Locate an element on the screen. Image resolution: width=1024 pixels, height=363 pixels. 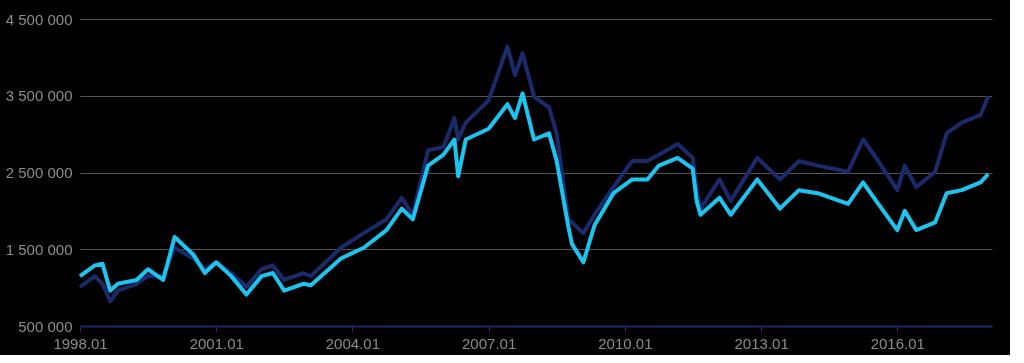
x-tick-label: 2010.01 is located at coordinates (625, 343).